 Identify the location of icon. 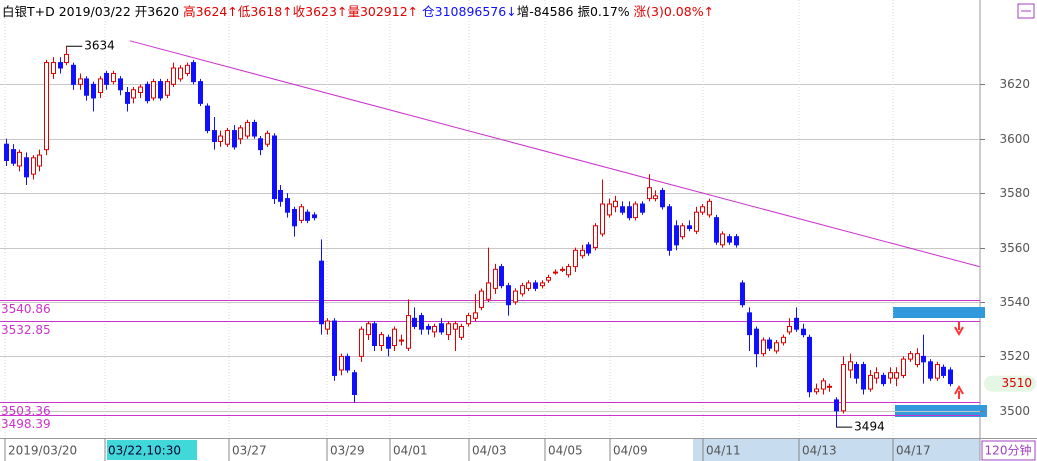
(1026, 11).